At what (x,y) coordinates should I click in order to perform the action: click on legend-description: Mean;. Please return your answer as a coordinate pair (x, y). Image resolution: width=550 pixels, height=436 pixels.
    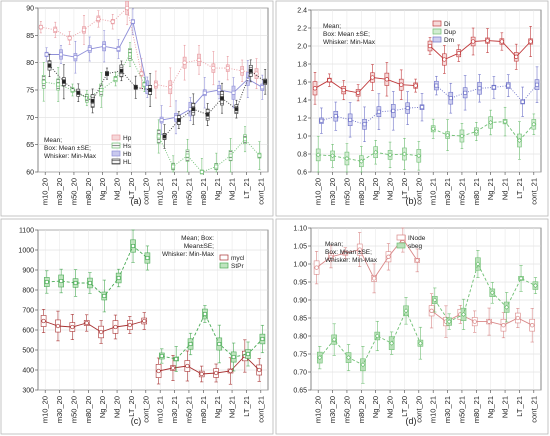
    Looking at the image, I should click on (53, 140).